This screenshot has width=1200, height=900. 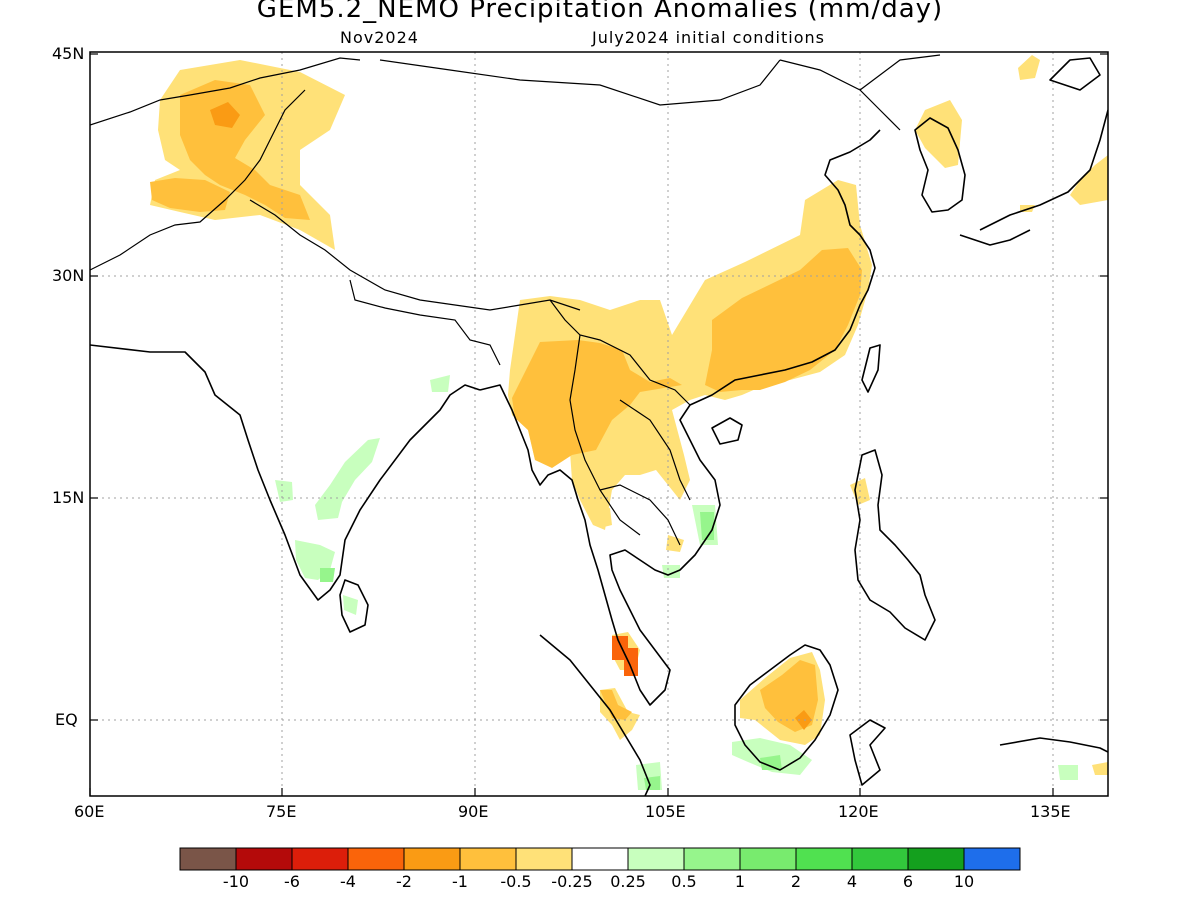 I want to click on lon-label-60e: 60E, so click(x=89, y=811).